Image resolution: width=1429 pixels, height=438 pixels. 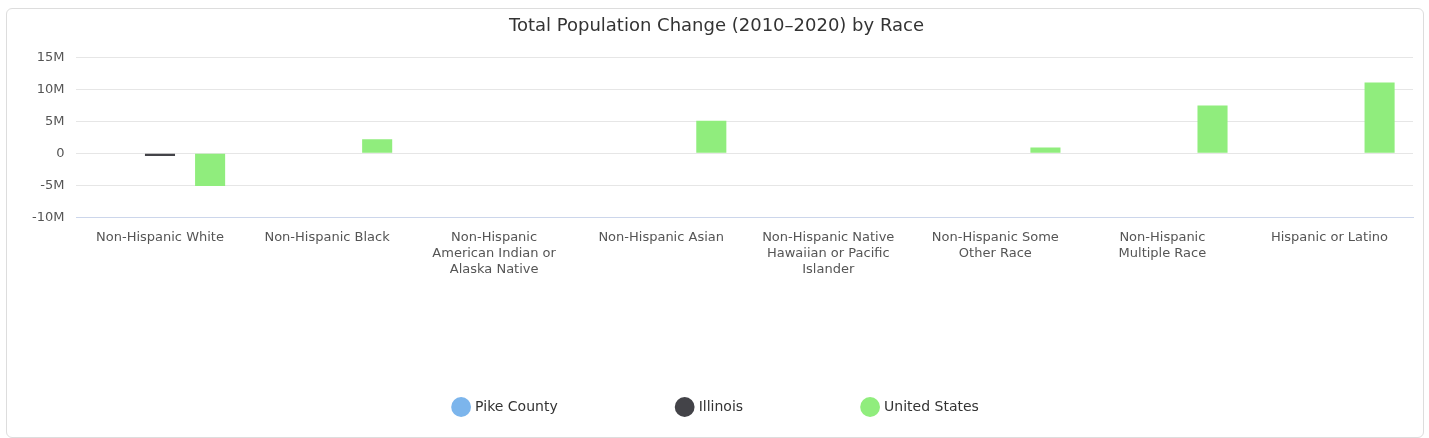 What do you see at coordinates (716, 25) in the screenshot?
I see `chart-title: Total Population Change (2010–2020) by Race` at bounding box center [716, 25].